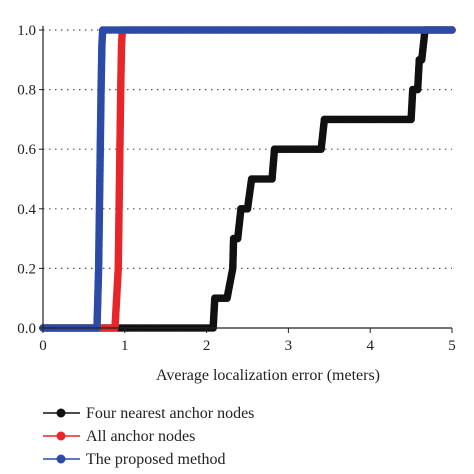 The image size is (474, 474). What do you see at coordinates (26, 210) in the screenshot?
I see `y-tick-label-2: 0.4` at bounding box center [26, 210].